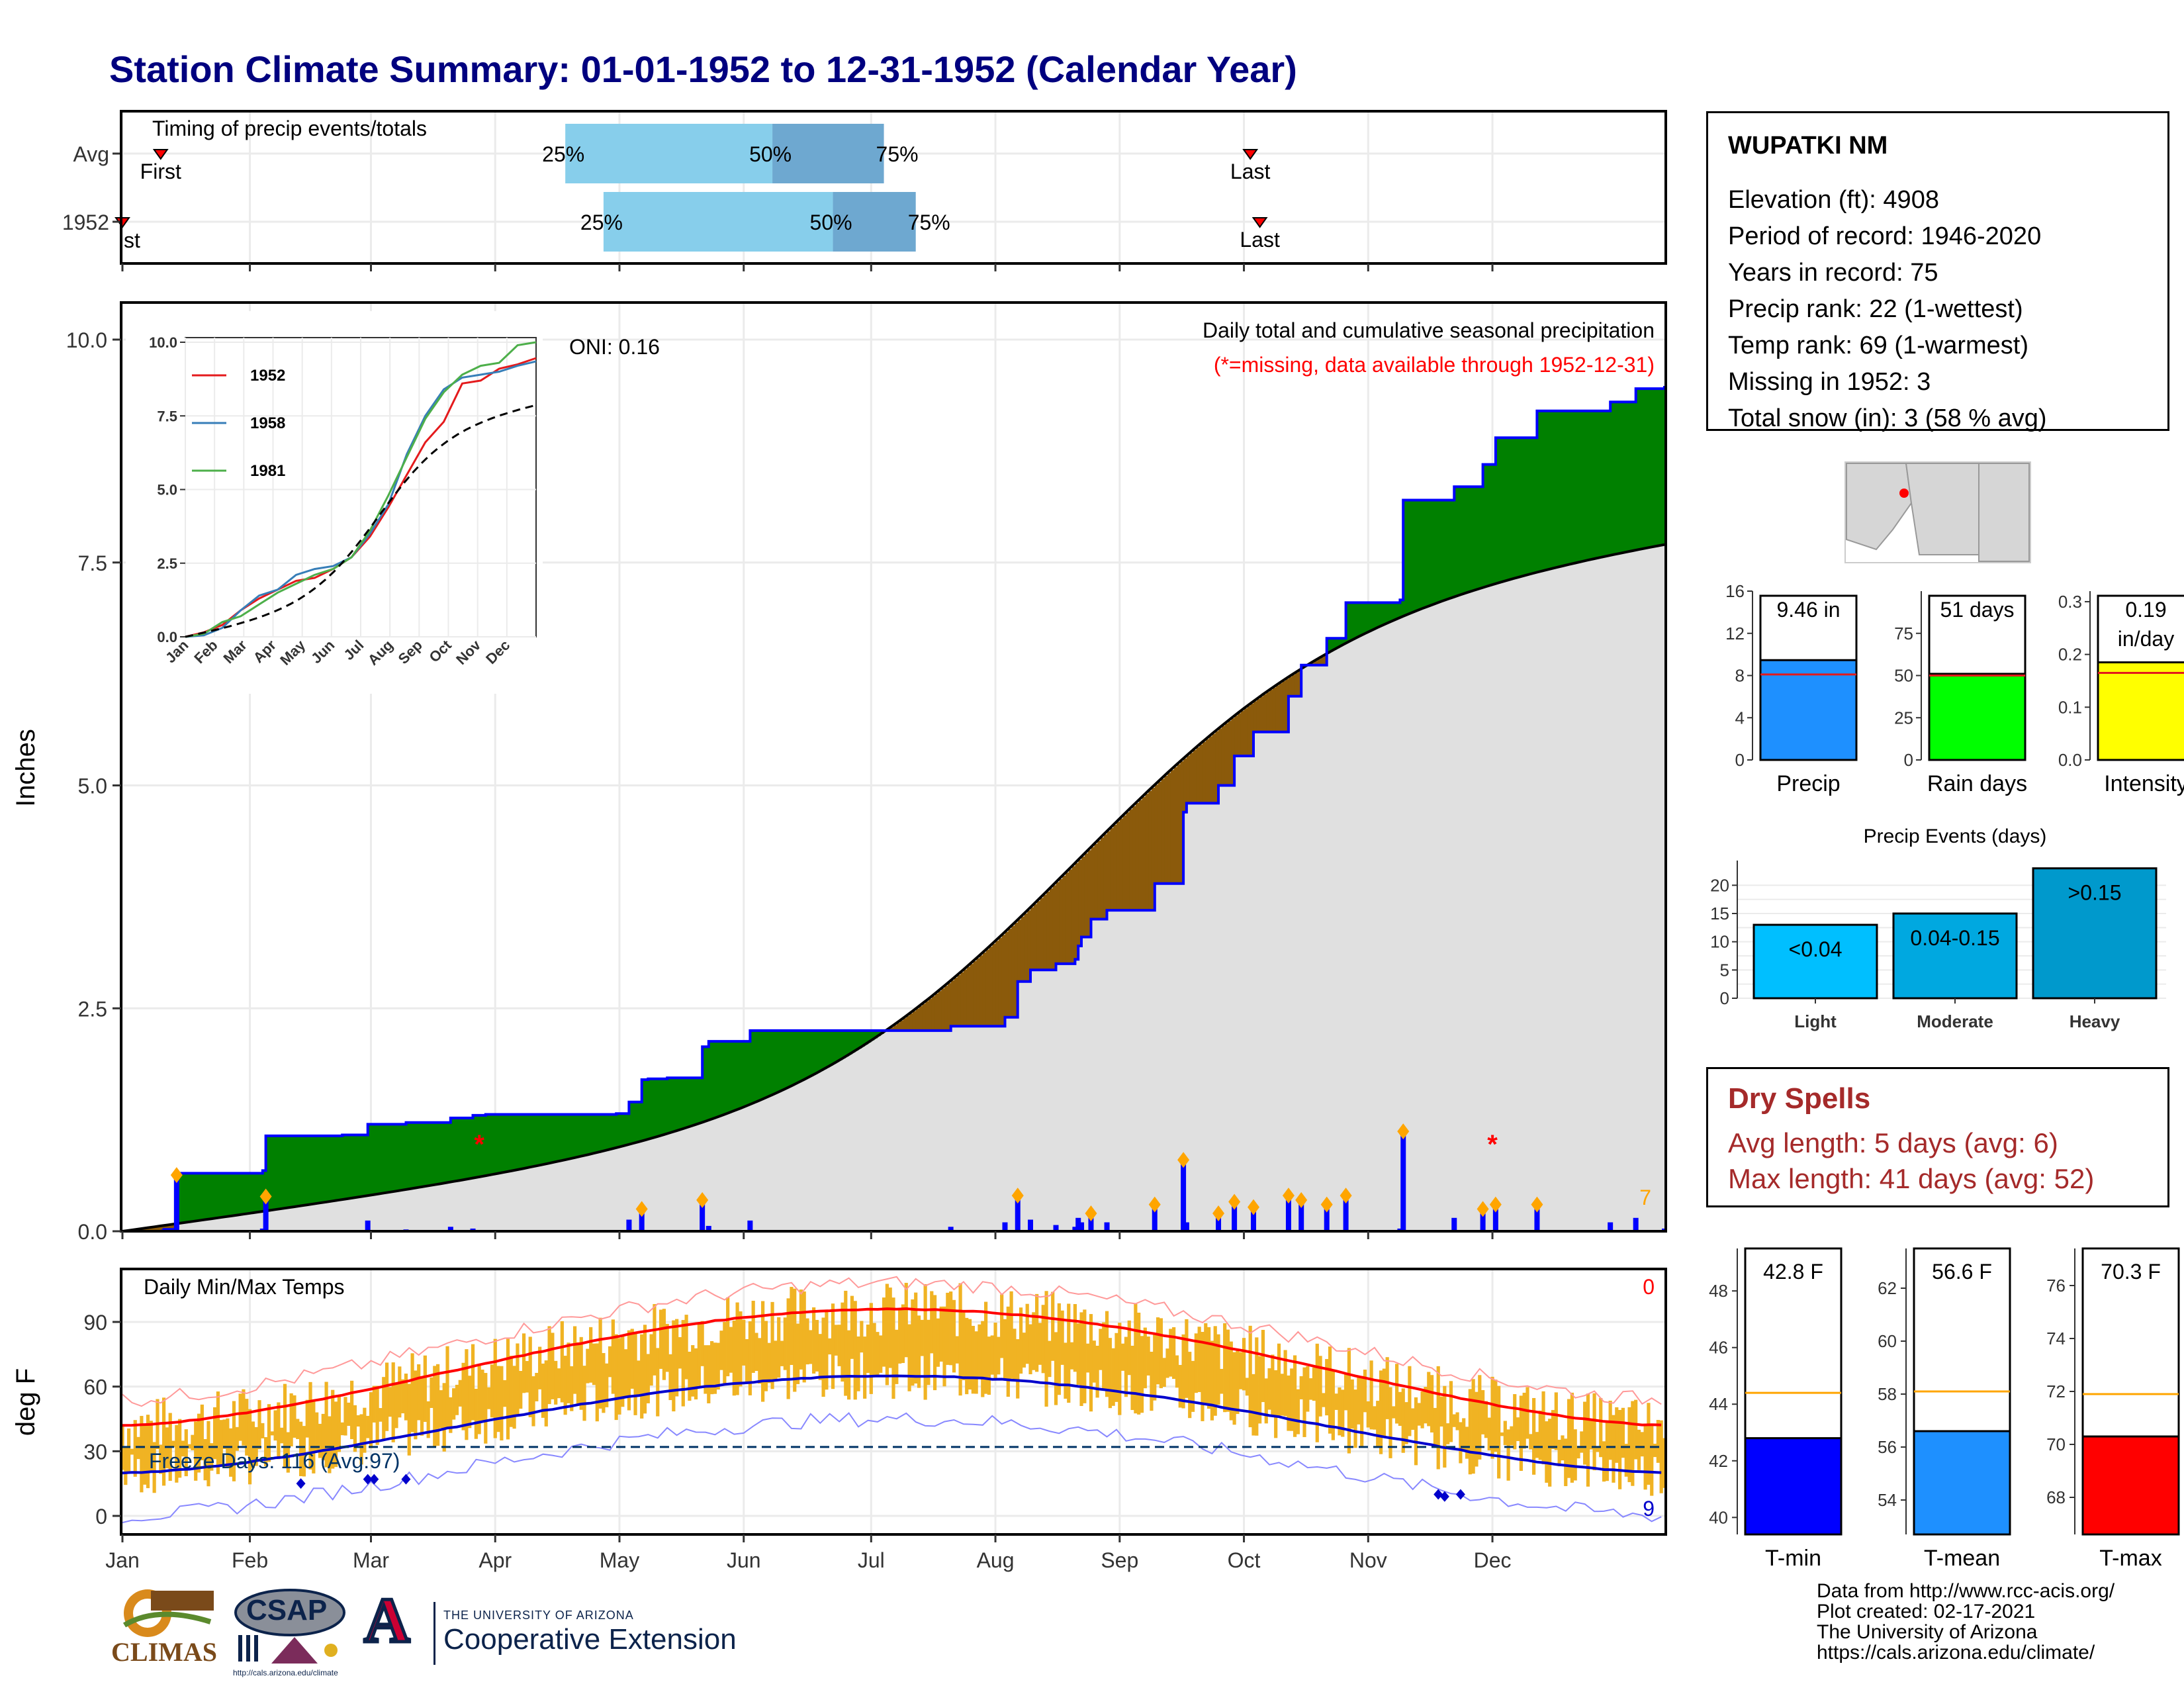 This screenshot has height=1688, width=2184. Describe the element at coordinates (892, 1341) in the screenshot. I see `record-max-line` at that location.